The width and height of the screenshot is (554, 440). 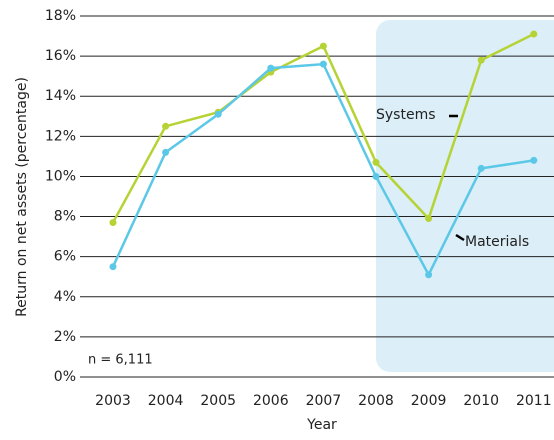 What do you see at coordinates (321, 425) in the screenshot?
I see `x-axis-label: Year` at bounding box center [321, 425].